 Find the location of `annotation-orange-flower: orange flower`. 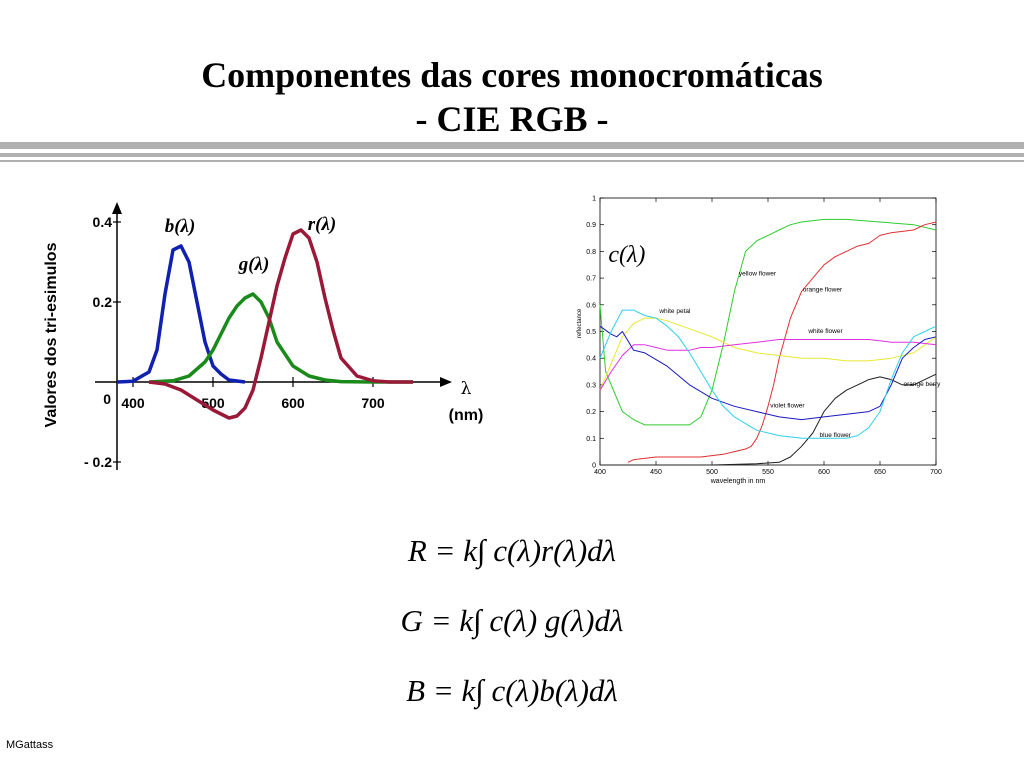

annotation-orange-flower: orange flower is located at coordinates (823, 289).